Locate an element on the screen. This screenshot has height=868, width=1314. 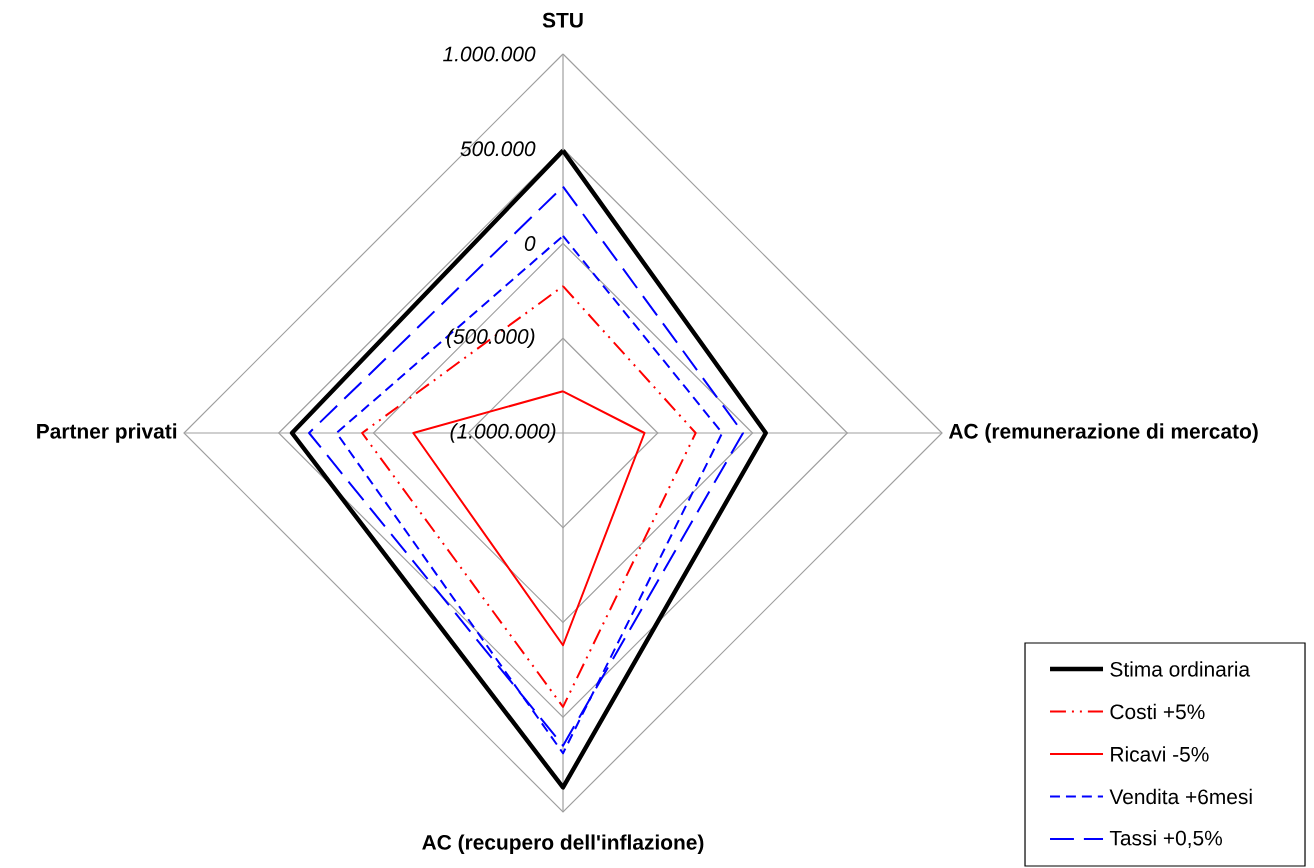
legend-label: Costi +5% is located at coordinates (1157, 711).